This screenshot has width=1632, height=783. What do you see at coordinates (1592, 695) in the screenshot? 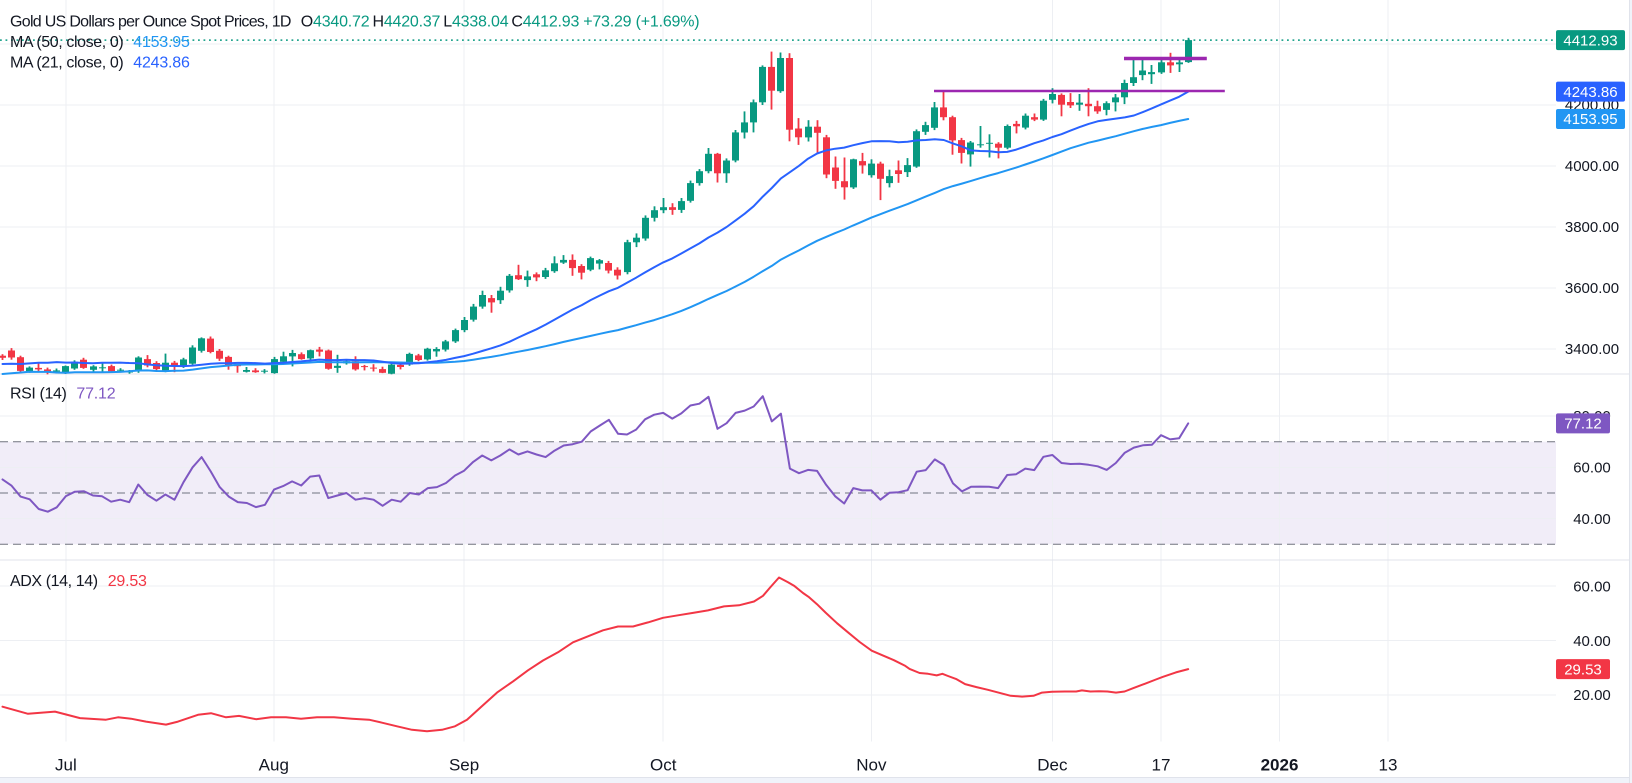
I see `svg-text: 20.00` at bounding box center [1592, 695].